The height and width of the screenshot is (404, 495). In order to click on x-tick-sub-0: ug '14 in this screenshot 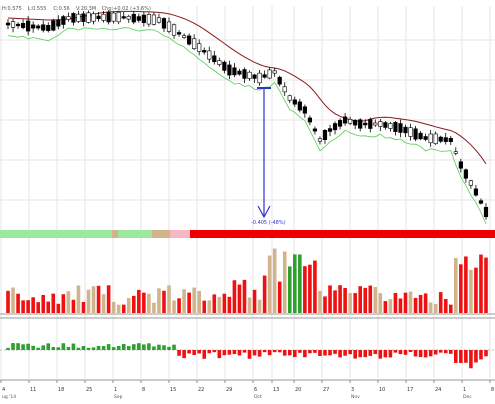, I will do `click(9, 397)`.